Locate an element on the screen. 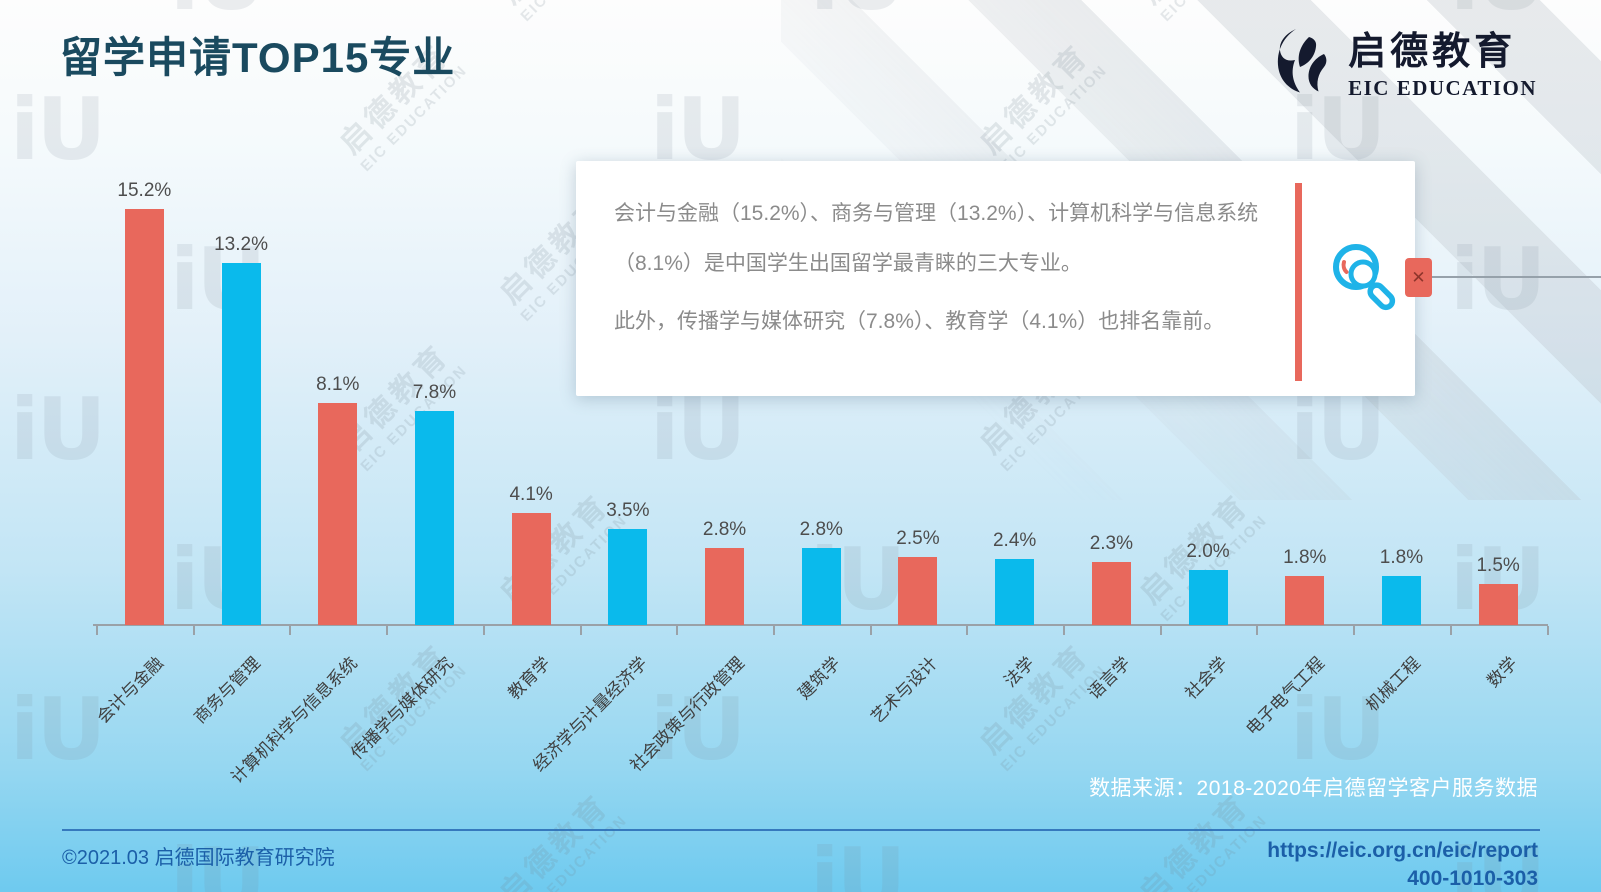 The height and width of the screenshot is (892, 1601). category-label: 语言学 is located at coordinates (1109, 678).